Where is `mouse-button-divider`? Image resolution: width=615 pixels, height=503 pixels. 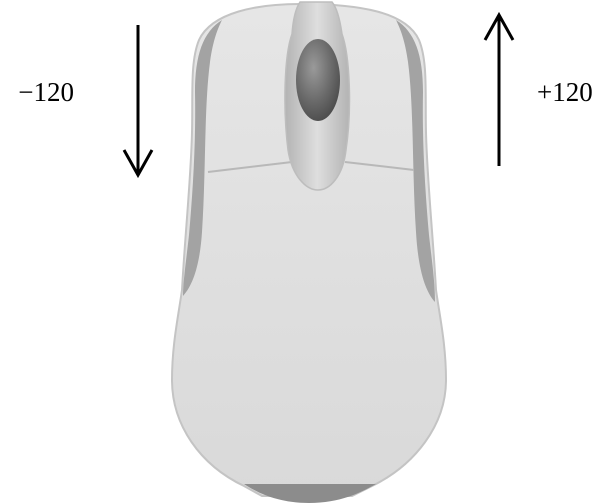 mouse-button-divider is located at coordinates (311, 167).